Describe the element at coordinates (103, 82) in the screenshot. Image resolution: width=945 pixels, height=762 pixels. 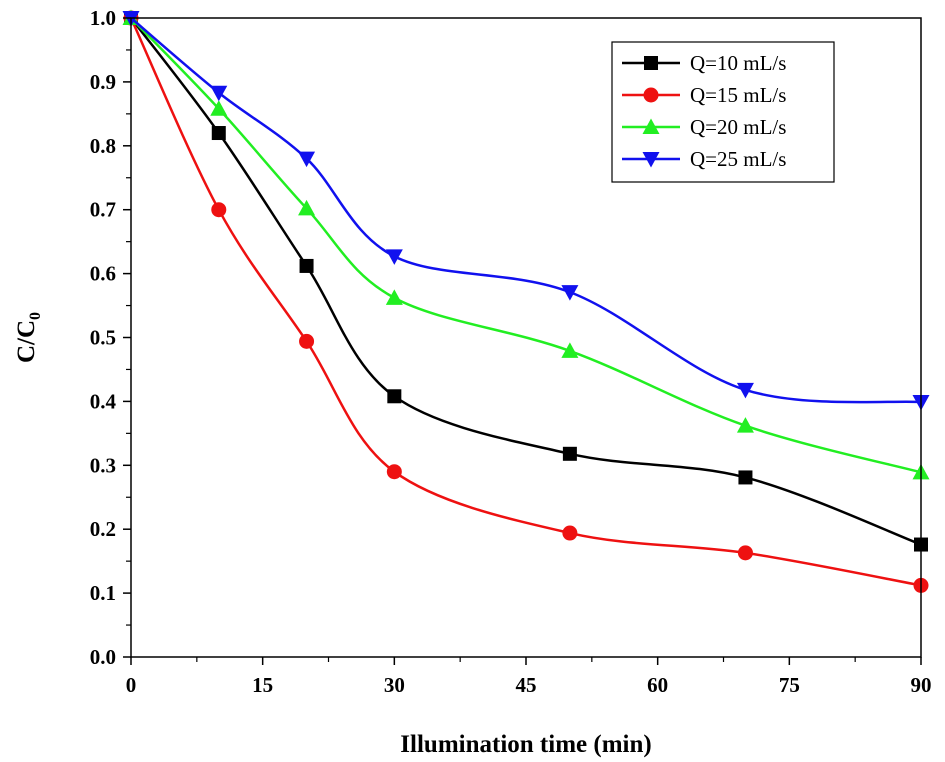
I see `y-tick-label: 0.9` at that location.